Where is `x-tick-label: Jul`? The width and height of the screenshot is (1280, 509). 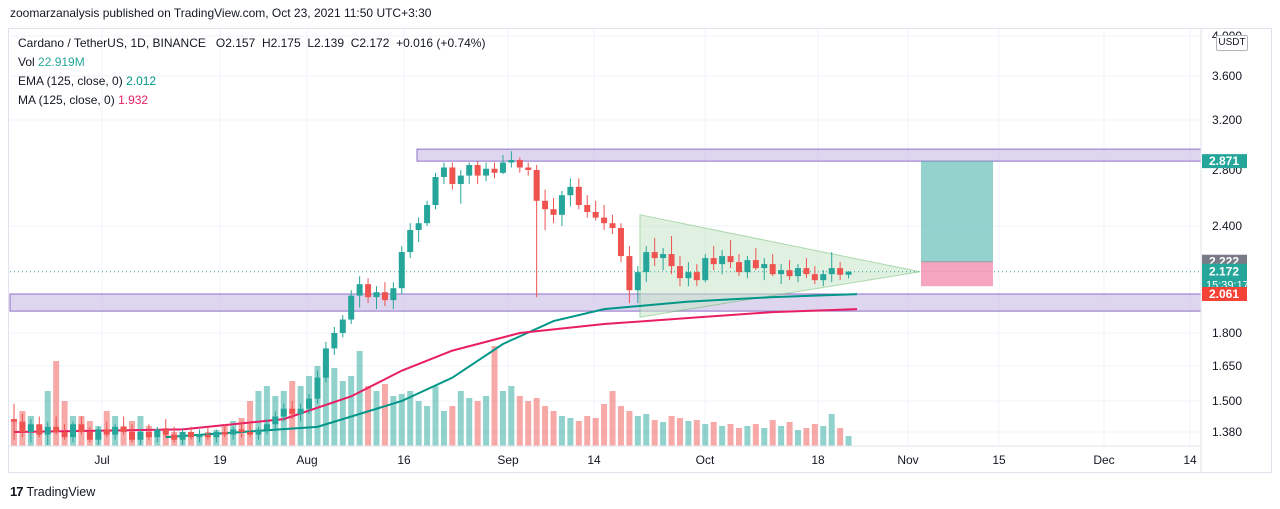
x-tick-label: Jul is located at coordinates (101, 460).